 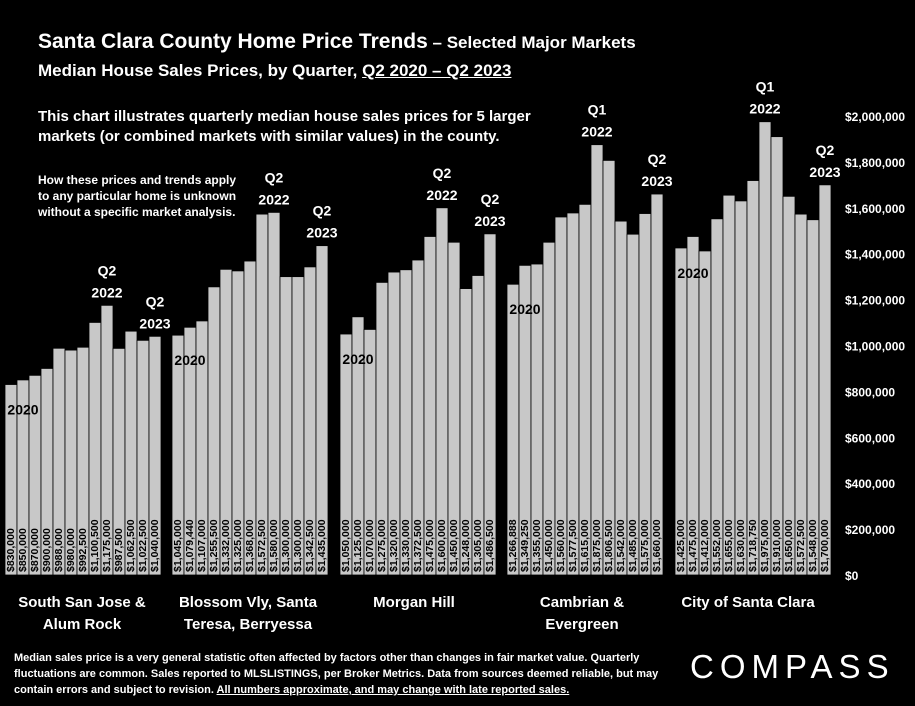 What do you see at coordinates (681, 545) in the screenshot?
I see `bar-value-label: $1,425,000` at bounding box center [681, 545].